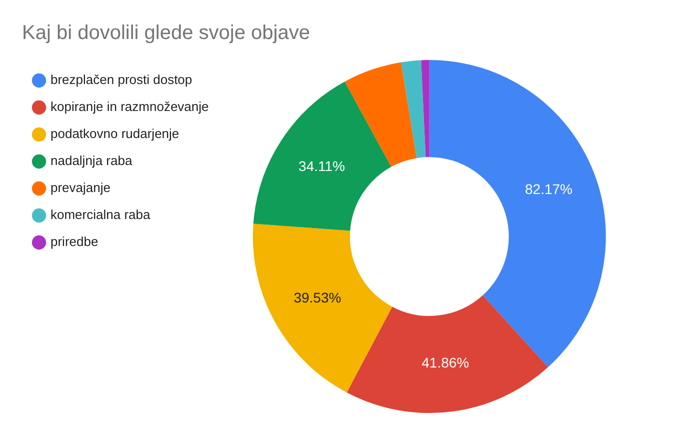  What do you see at coordinates (321, 166) in the screenshot?
I see `data-label: 34.11%` at bounding box center [321, 166].